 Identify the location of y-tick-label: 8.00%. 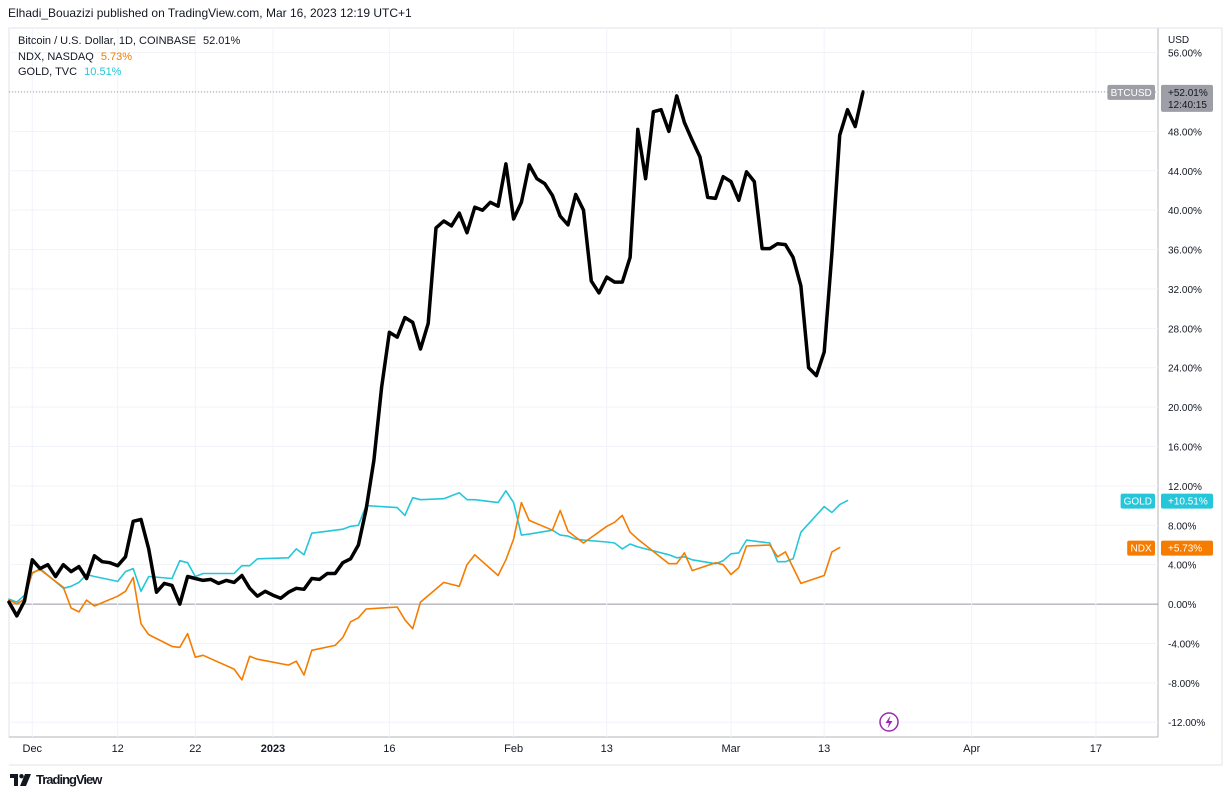
(1182, 526).